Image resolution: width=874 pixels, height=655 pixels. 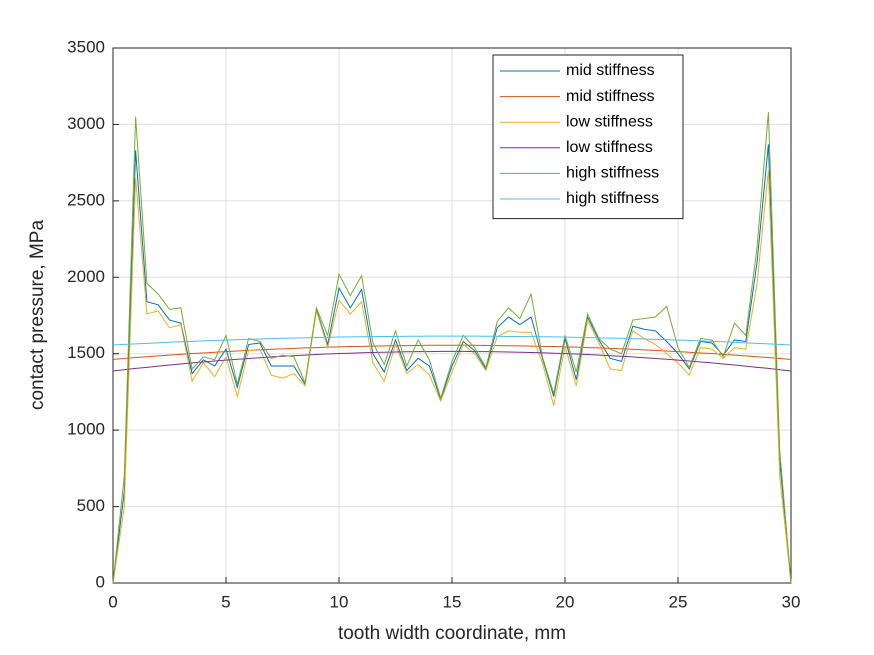 What do you see at coordinates (86, 429) in the screenshot?
I see `y-tick-label: 1000` at bounding box center [86, 429].